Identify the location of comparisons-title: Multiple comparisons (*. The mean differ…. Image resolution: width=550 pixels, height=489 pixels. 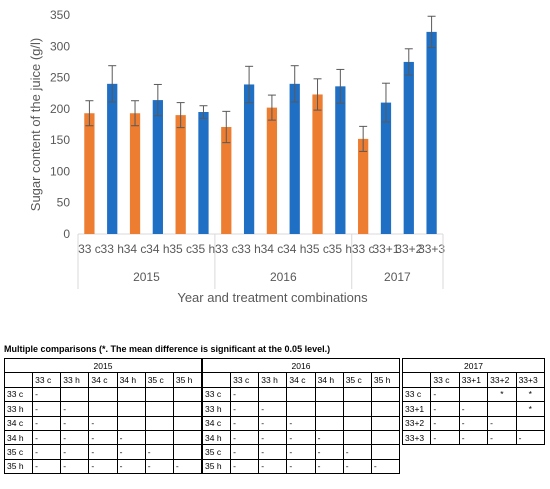
(167, 349).